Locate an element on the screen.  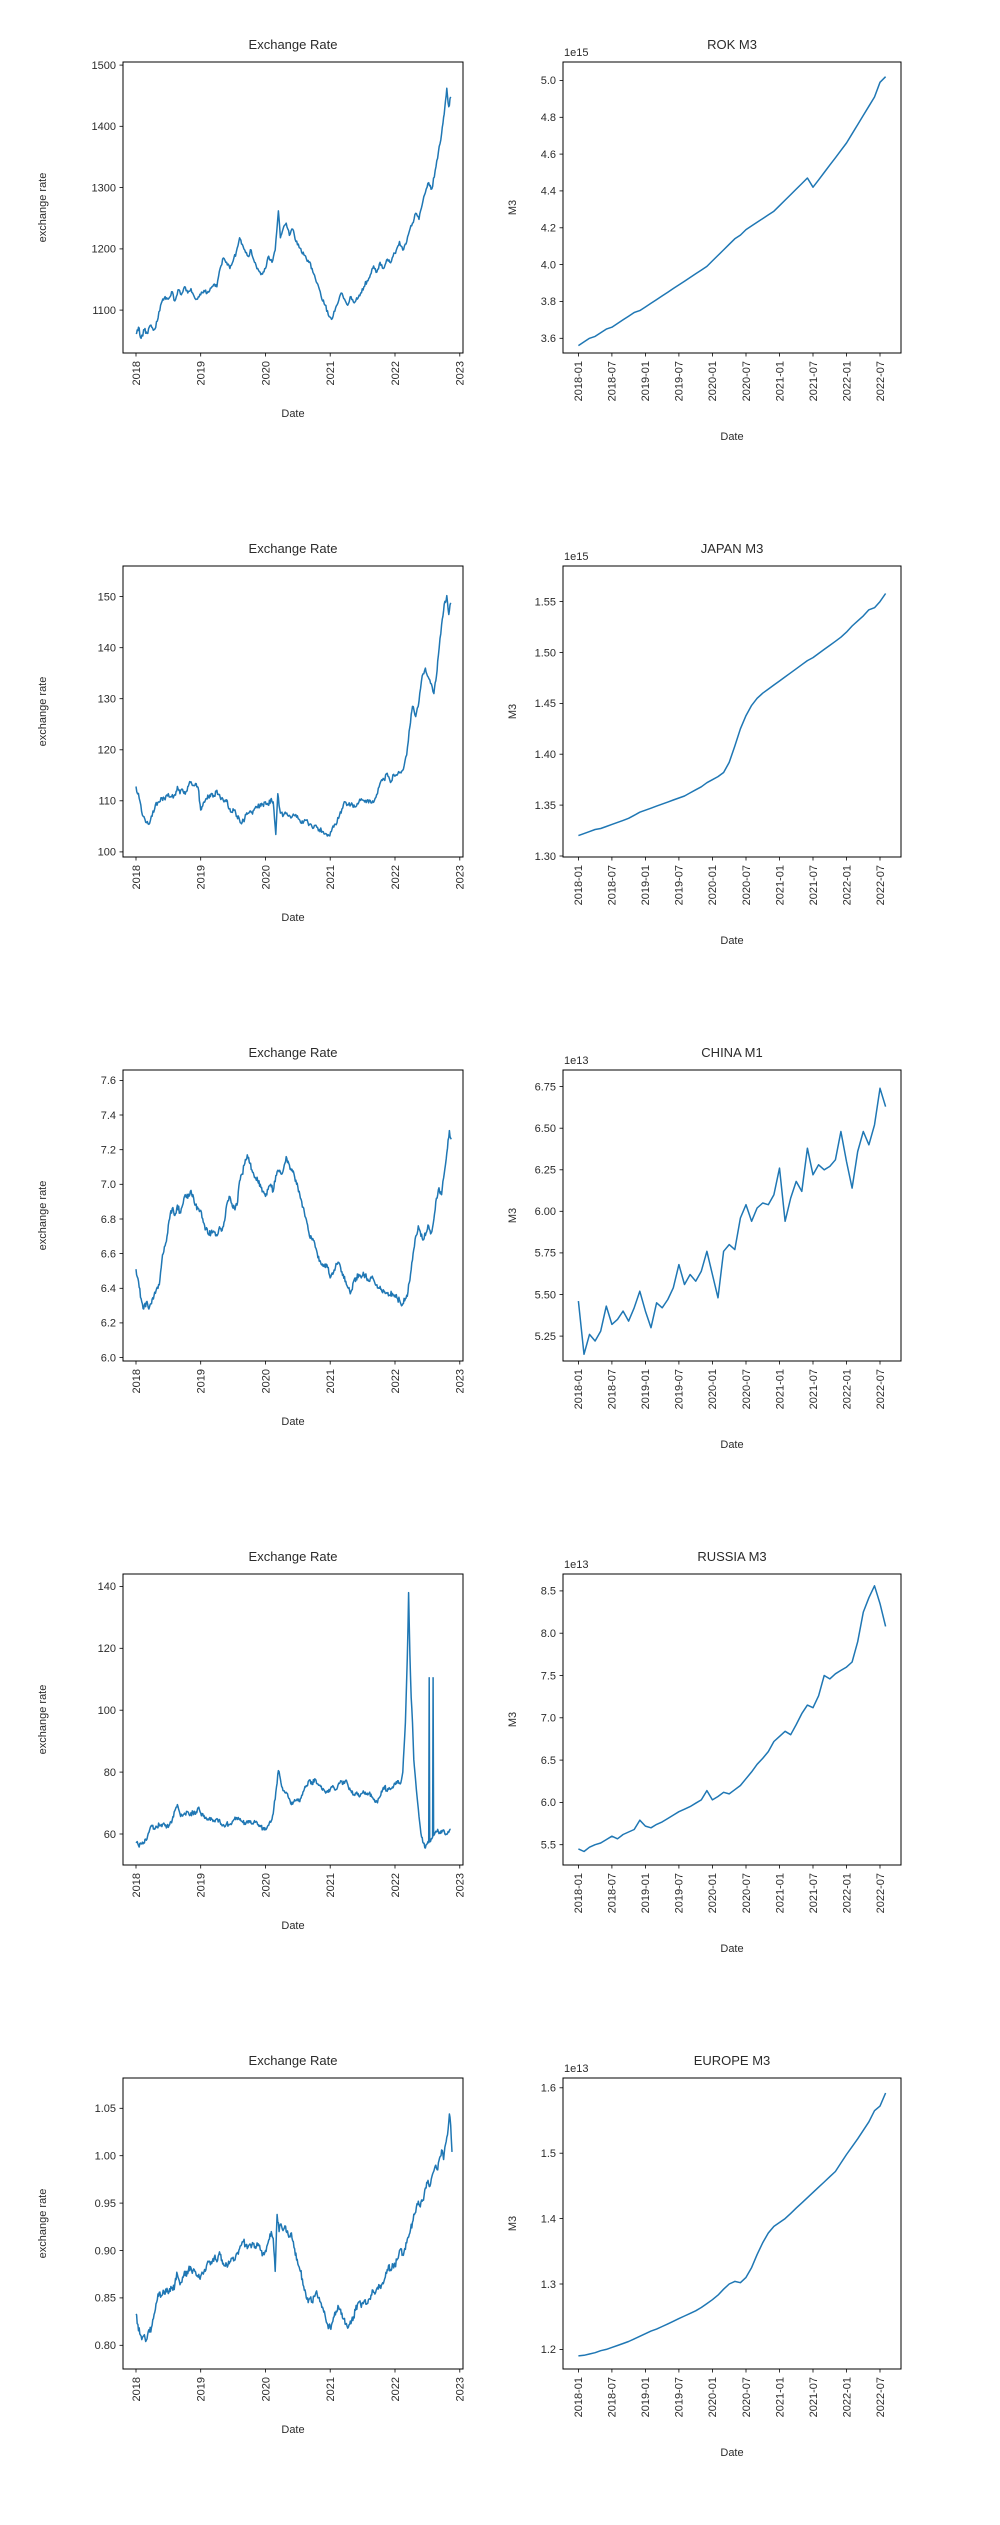
chart-title: CHINA M1 is located at coordinates (731, 1052).